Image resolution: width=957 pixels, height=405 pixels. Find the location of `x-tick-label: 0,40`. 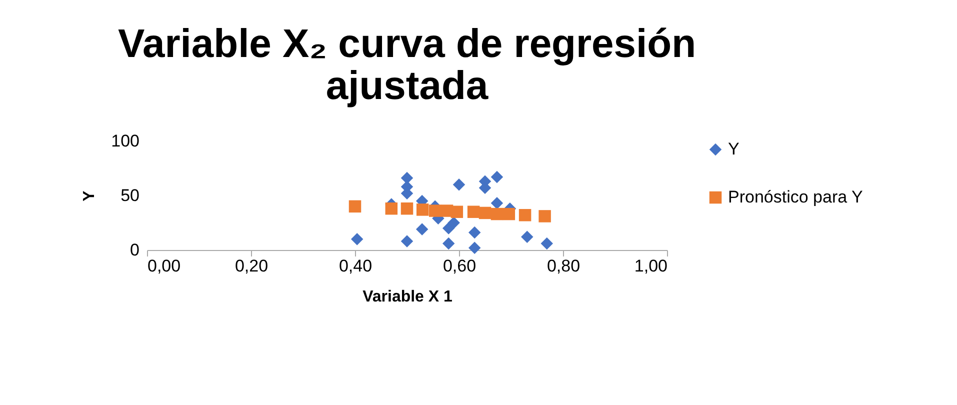

x-tick-label: 0,40 is located at coordinates (355, 266).